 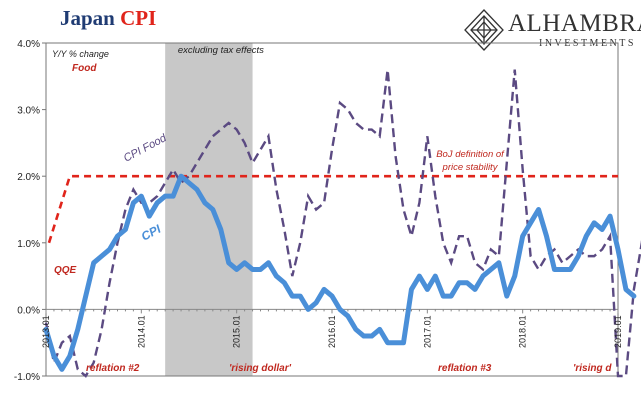 What do you see at coordinates (84, 68) in the screenshot?
I see `food-annotation: Food` at bounding box center [84, 68].